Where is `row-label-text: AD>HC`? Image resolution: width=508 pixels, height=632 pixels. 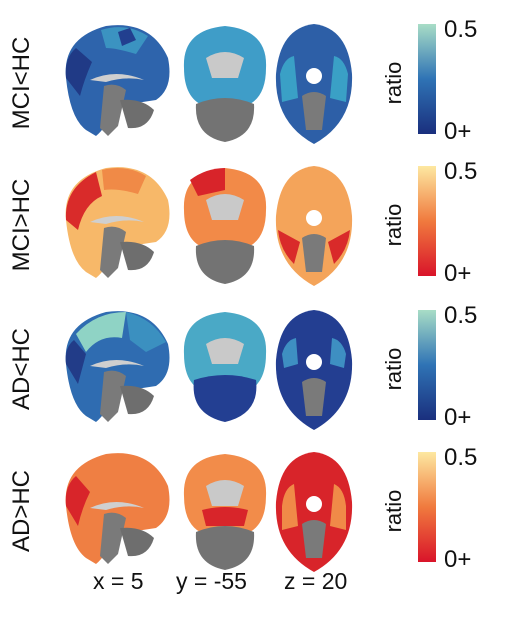 row-label-text: AD>HC is located at coordinates (21, 511).